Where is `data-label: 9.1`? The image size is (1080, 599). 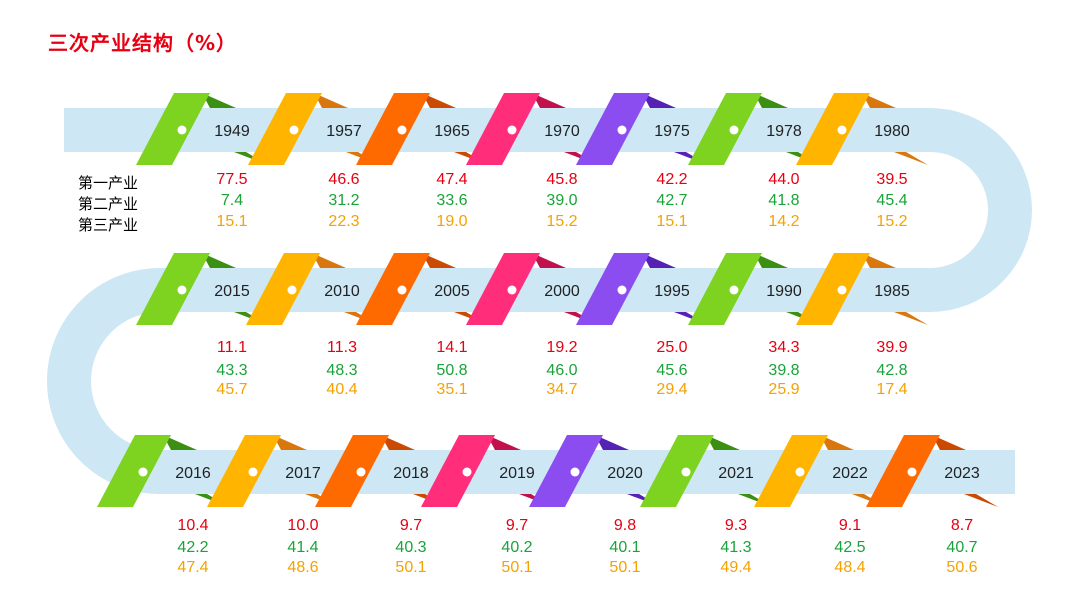 data-label: 9.1 is located at coordinates (850, 525).